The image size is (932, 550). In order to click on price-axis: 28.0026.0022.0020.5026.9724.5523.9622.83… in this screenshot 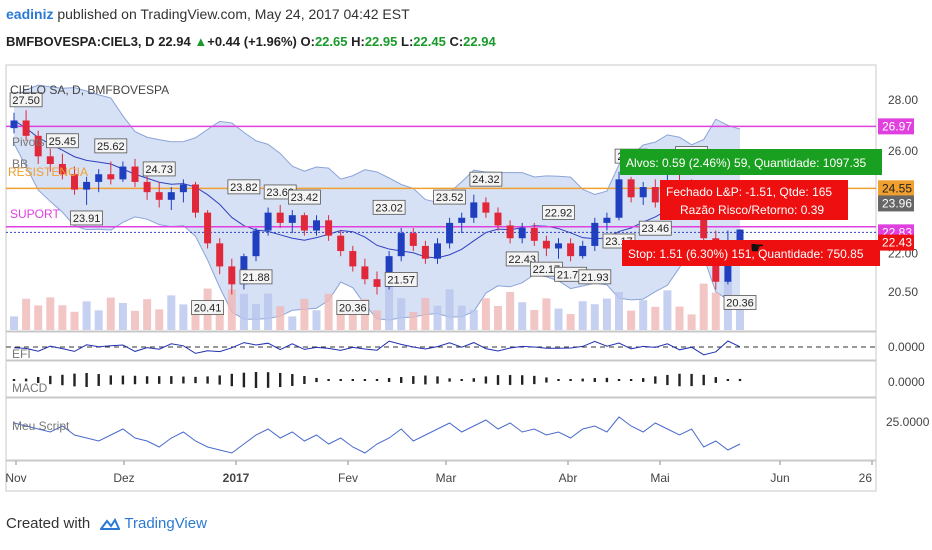, I will do `click(898, 196)`.